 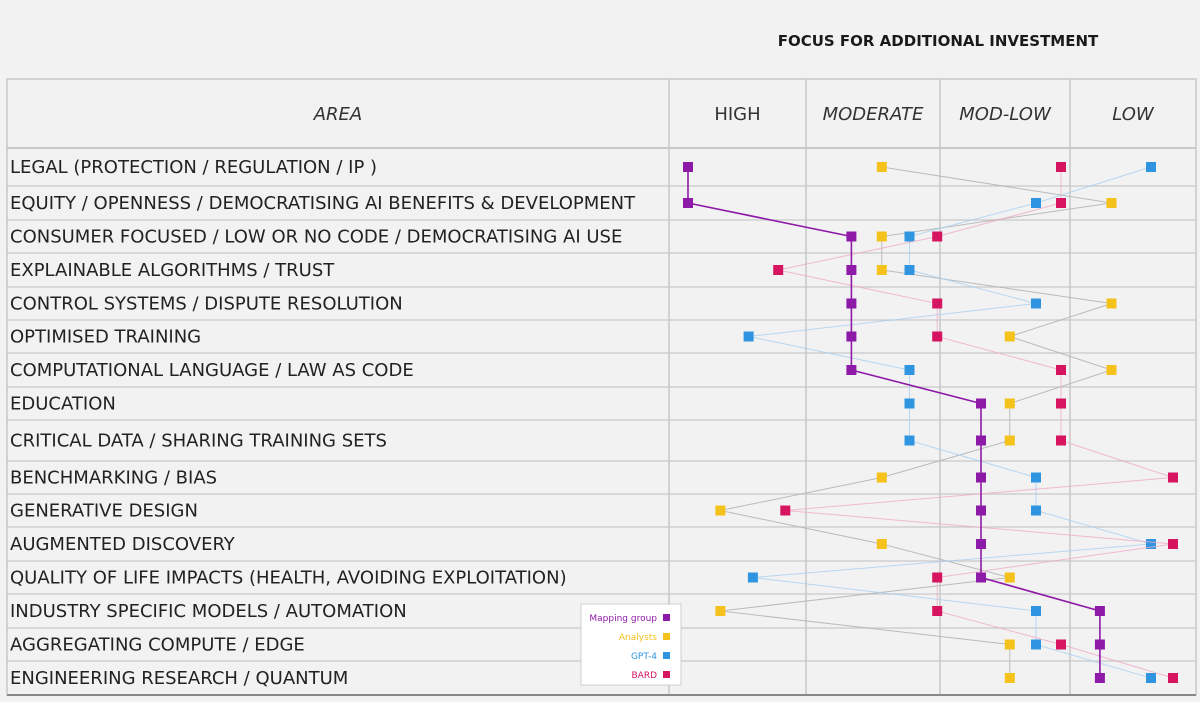 I want to click on row-label: EXPLAINABLE ALGORITHMS / TRUST, so click(x=172, y=270).